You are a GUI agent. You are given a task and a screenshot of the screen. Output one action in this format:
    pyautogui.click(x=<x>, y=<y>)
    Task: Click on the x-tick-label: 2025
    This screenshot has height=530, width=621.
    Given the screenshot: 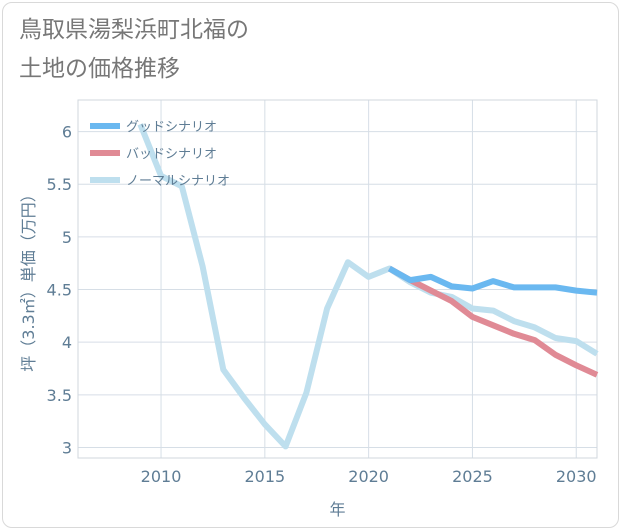 What is the action you would take?
    pyautogui.click(x=472, y=476)
    